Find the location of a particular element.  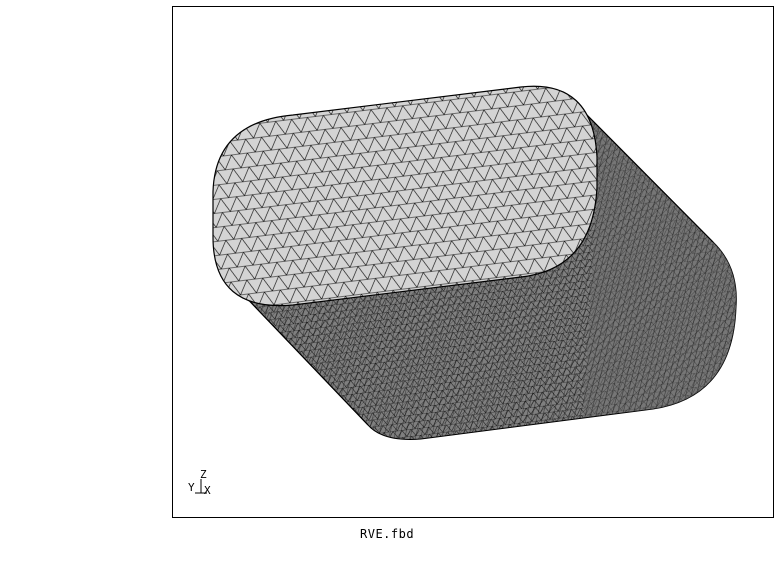

axis-triad: Z Y X is located at coordinates (202, 482).